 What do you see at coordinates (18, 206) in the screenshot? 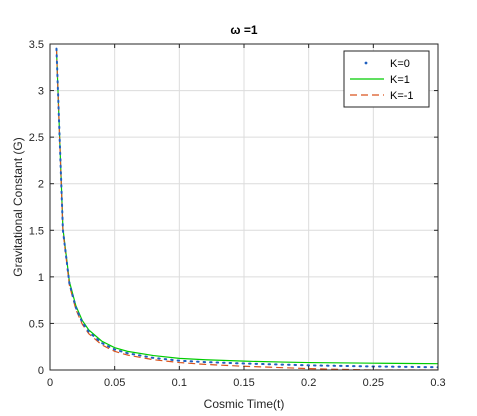
I see `y-axis-label: Gravitational Constant (G)` at bounding box center [18, 206].